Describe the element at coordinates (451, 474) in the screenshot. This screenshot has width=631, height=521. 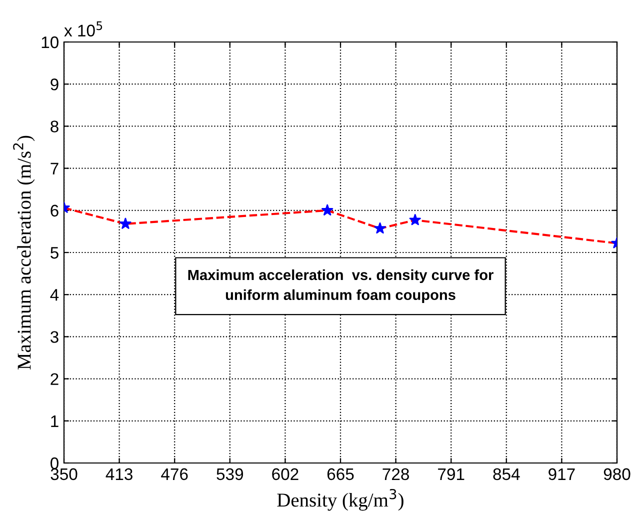
I see `x-tick-label: 791` at that location.